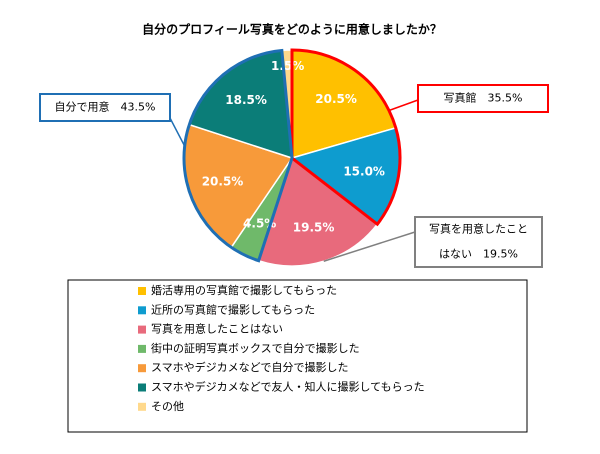  I want to click on legend-label: 近所の写真館で撮影してもらった, so click(233, 309).